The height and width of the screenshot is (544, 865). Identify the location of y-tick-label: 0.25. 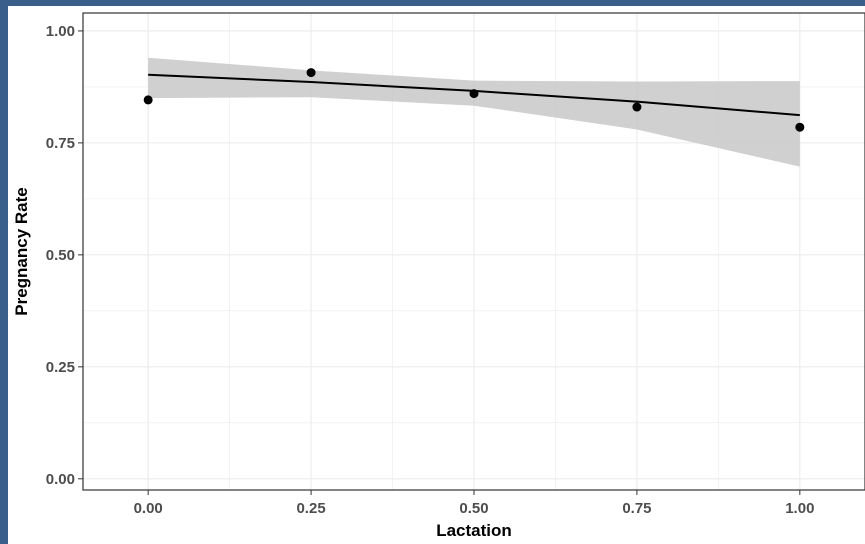
(60, 367).